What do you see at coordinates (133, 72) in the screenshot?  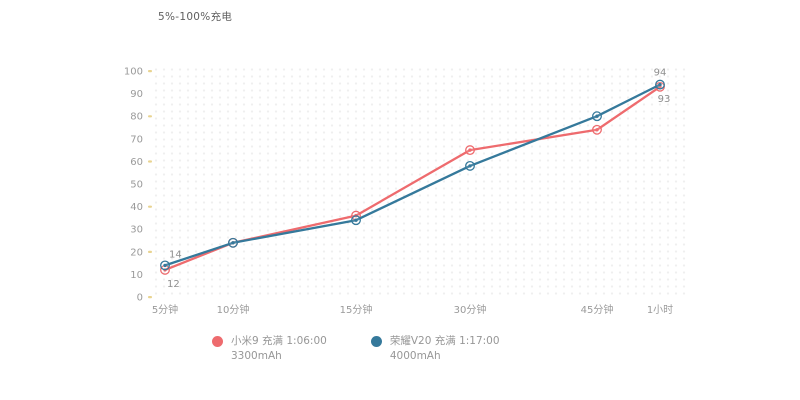 I see `y-axis-tick-label: 100` at bounding box center [133, 72].